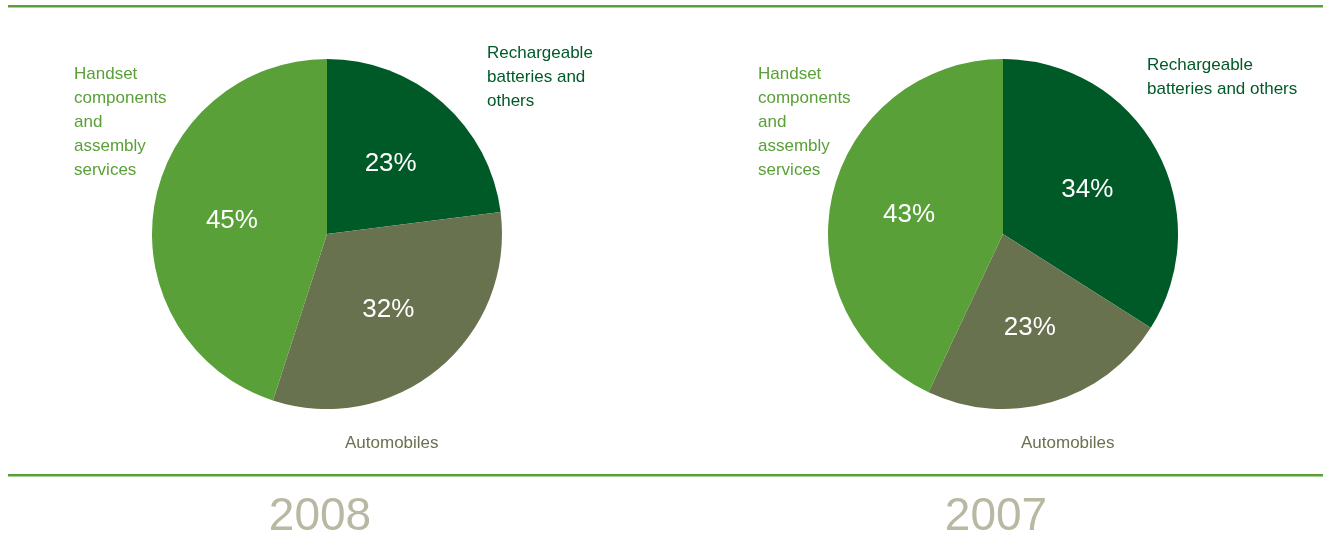 This screenshot has height=548, width=1331. I want to click on data-label: 34%, so click(1087, 187).